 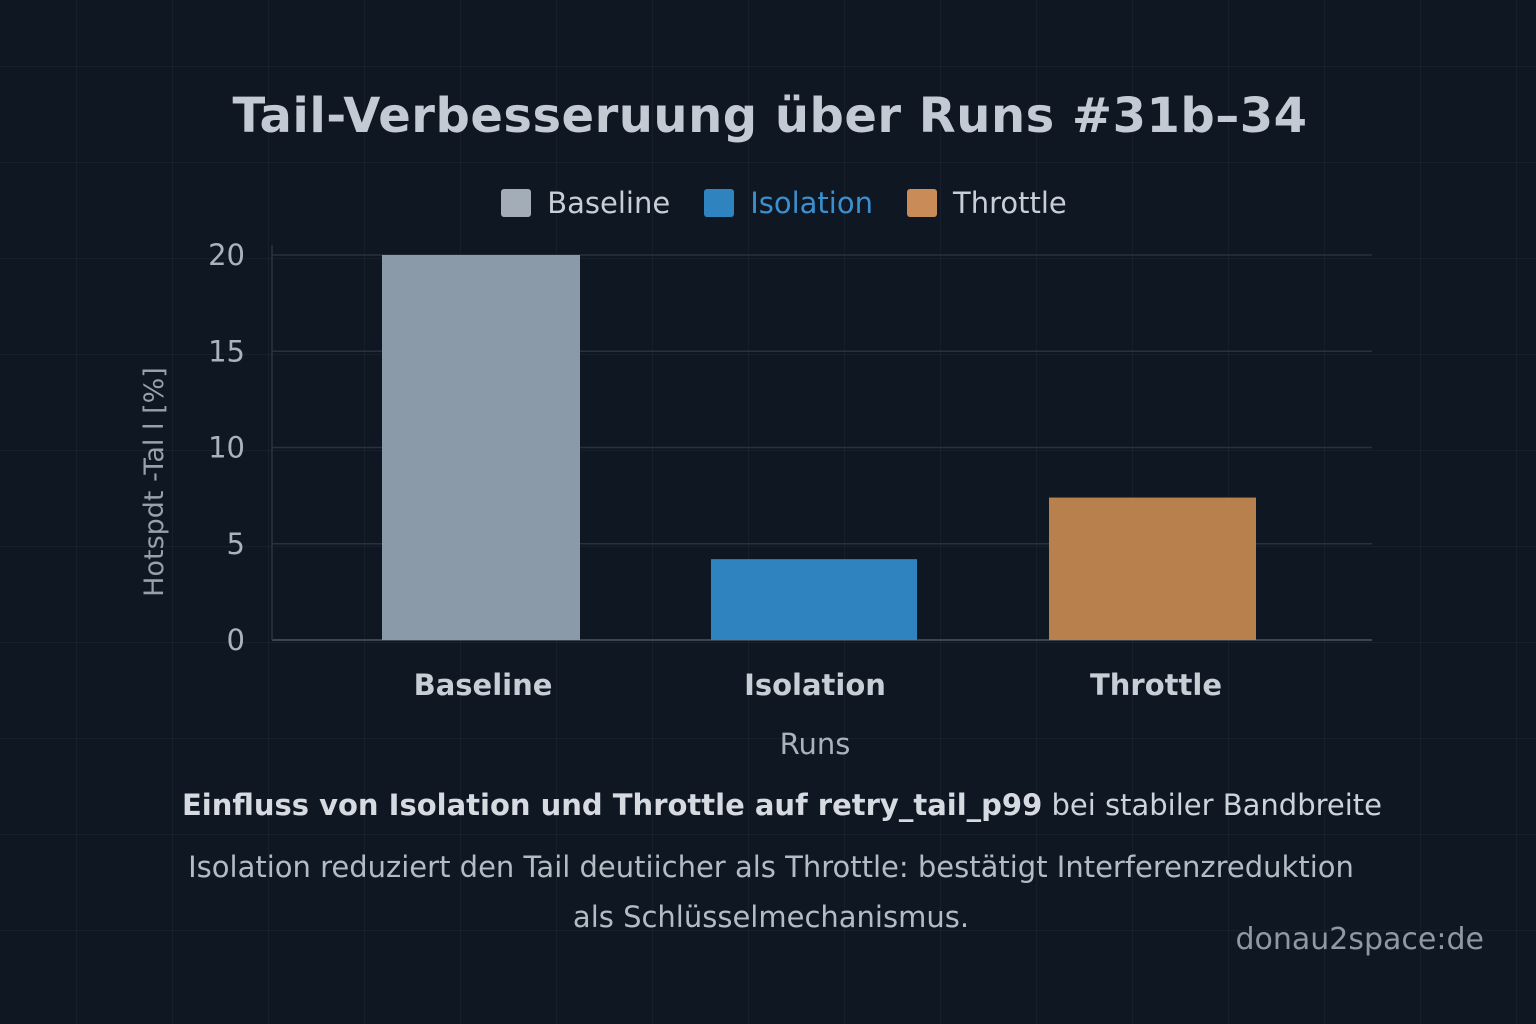 I want to click on legend-item-baseline: Baseline, so click(x=585, y=203).